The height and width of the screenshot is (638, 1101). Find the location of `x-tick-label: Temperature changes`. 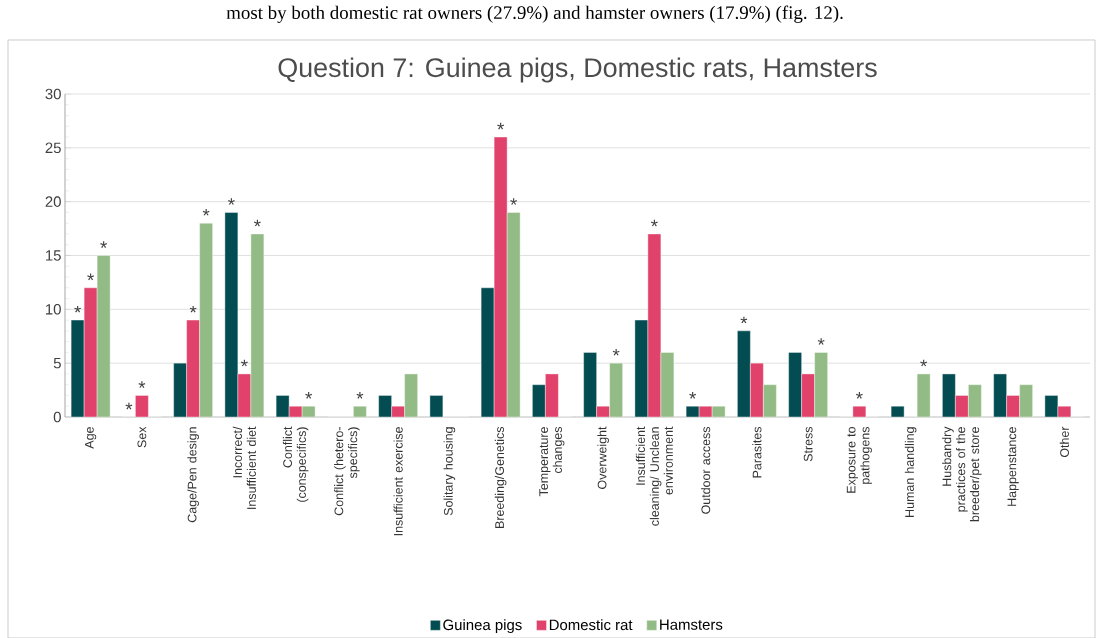

x-tick-label: Temperature changes is located at coordinates (552, 461).